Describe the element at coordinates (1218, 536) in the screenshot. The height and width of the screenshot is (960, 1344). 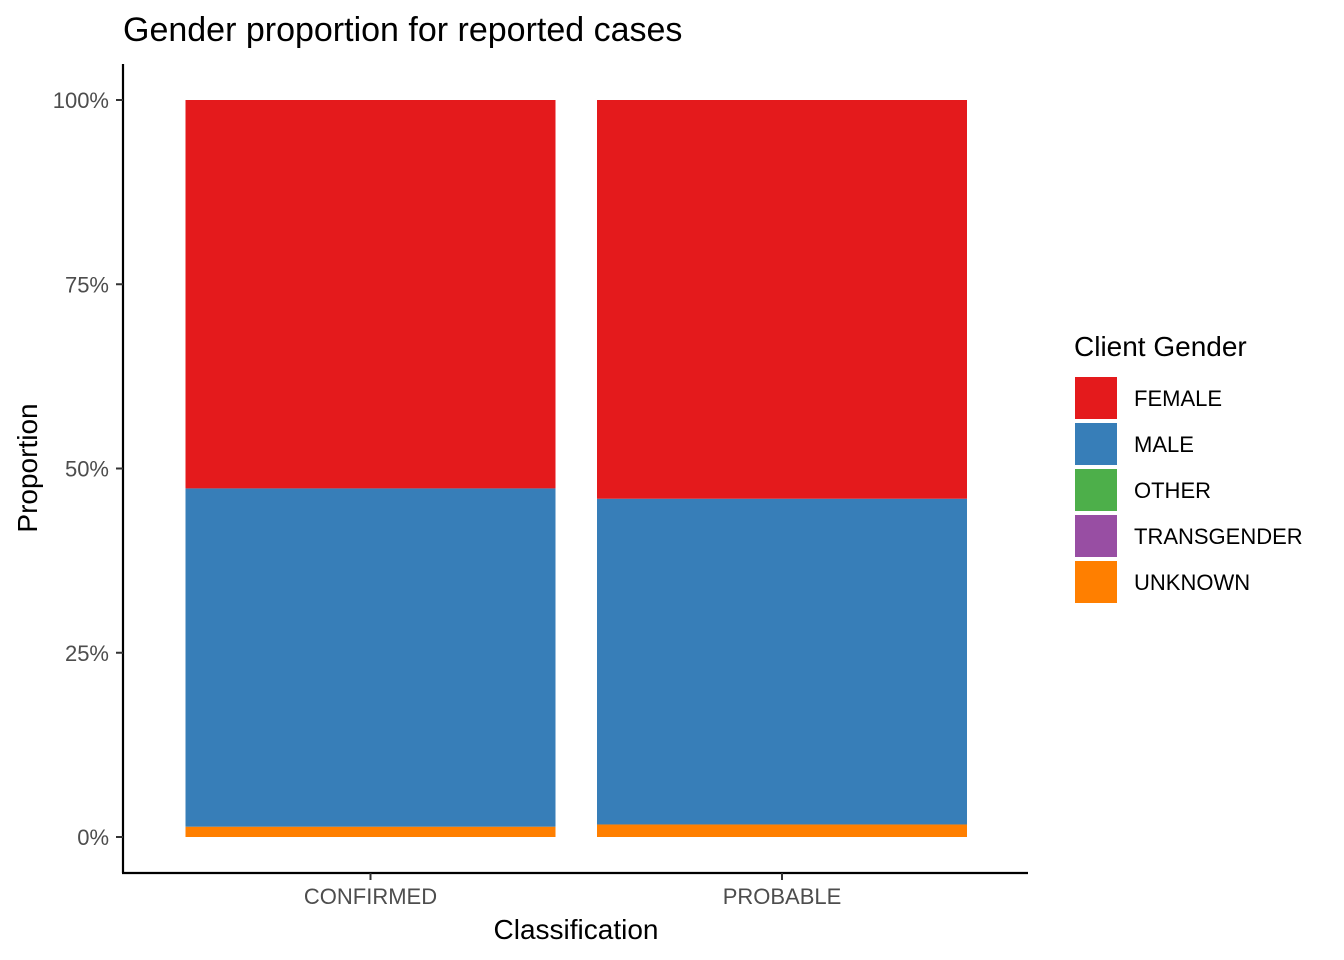
I see `legend-label-transgender: TRANSGENDER` at that location.